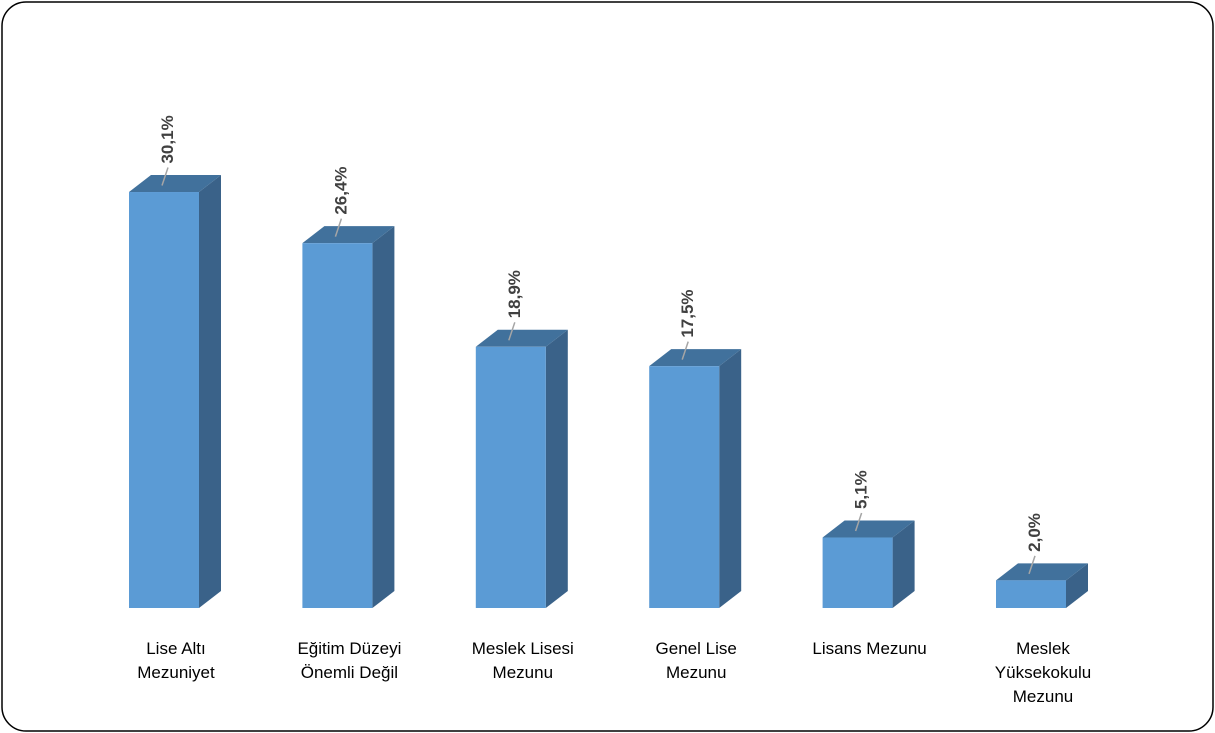  Describe the element at coordinates (340, 190) in the screenshot. I see `data-label: 26,4%` at that location.